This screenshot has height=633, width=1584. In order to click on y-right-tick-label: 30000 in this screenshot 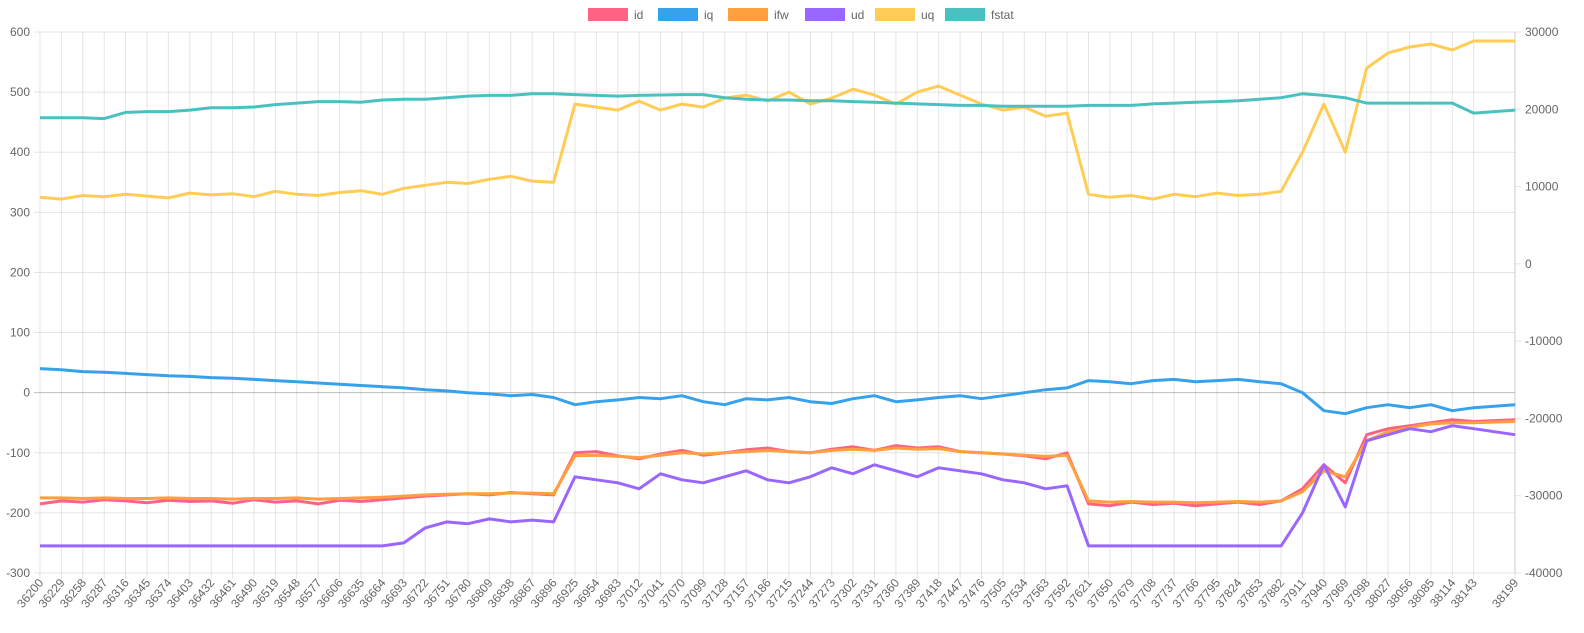, I will do `click(1542, 32)`.